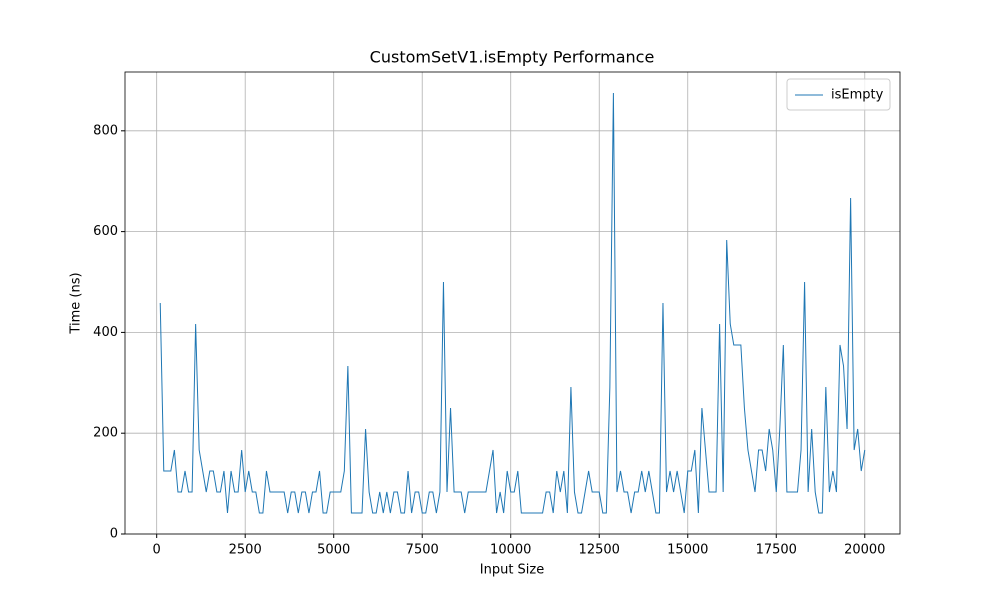  I want to click on legend-box, so click(838, 94).